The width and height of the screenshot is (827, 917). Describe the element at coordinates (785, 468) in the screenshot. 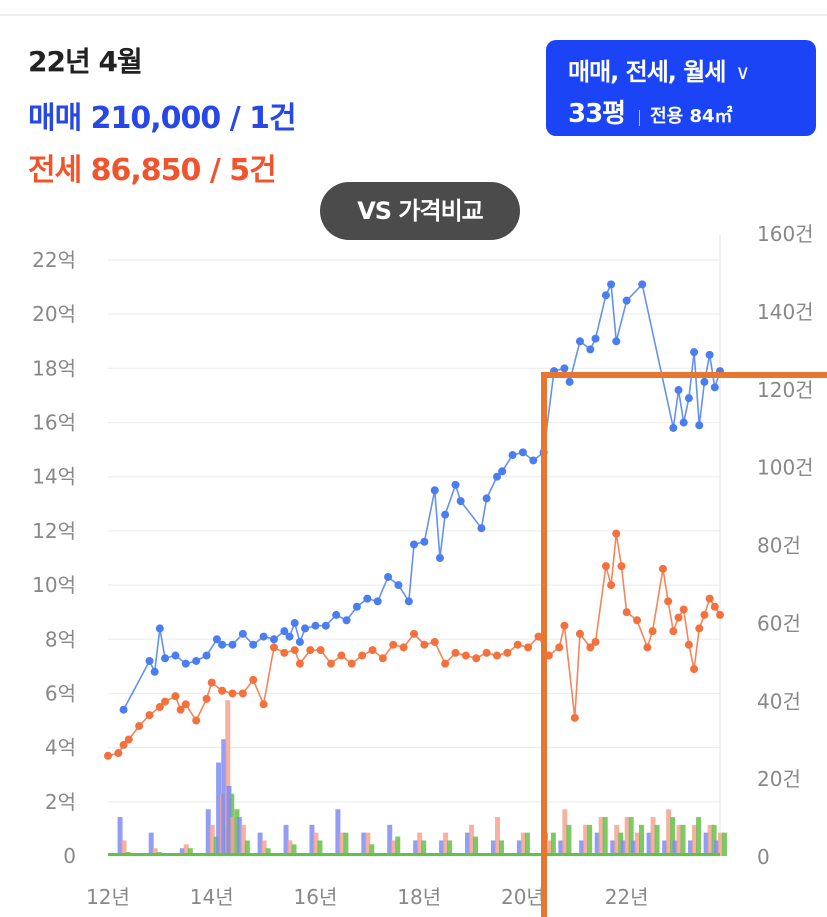

I see `y-right-tick-label: 100건` at that location.